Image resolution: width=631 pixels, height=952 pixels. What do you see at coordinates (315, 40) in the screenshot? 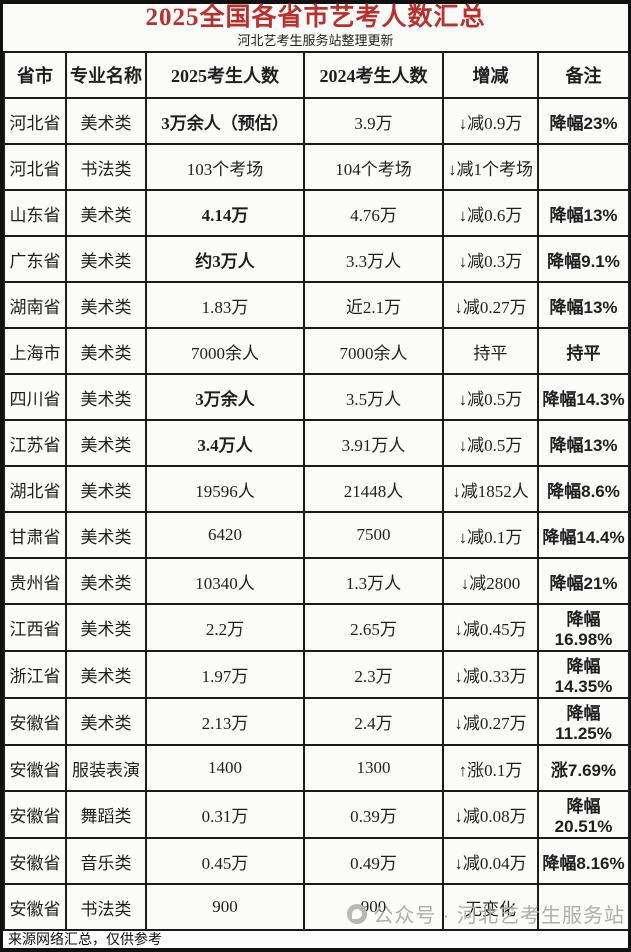
I see `page-subtitle: 河北艺考生服务站整理更新` at bounding box center [315, 40].